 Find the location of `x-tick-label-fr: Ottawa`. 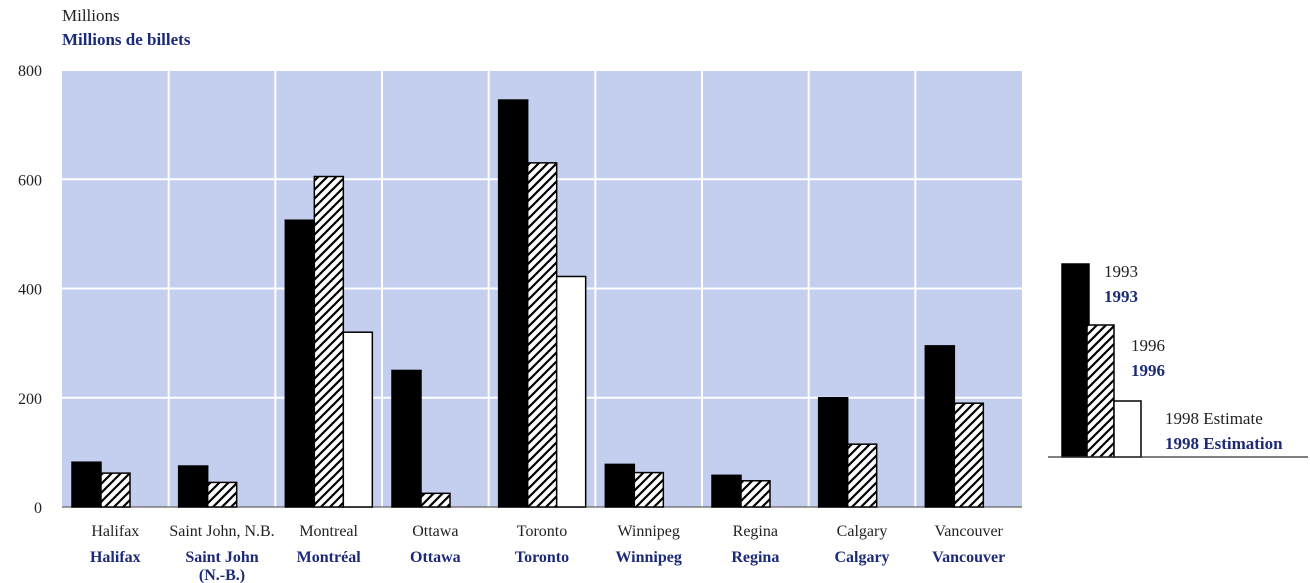

x-tick-label-fr: Ottawa is located at coordinates (435, 557).